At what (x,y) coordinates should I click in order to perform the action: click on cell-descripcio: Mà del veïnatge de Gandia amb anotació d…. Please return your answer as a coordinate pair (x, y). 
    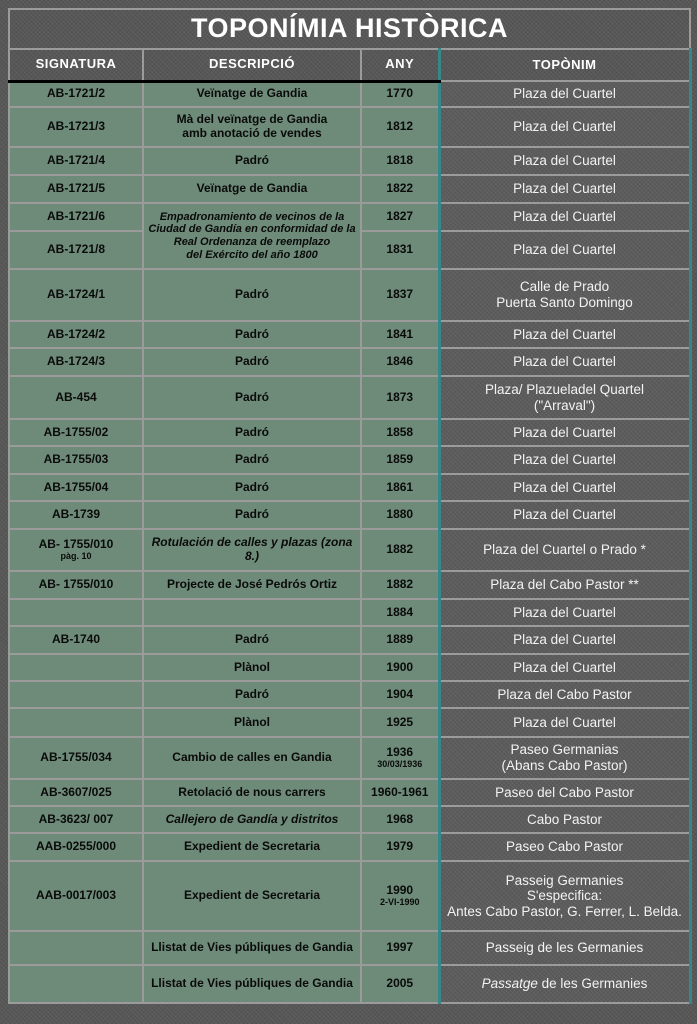
    Looking at the image, I should click on (252, 127).